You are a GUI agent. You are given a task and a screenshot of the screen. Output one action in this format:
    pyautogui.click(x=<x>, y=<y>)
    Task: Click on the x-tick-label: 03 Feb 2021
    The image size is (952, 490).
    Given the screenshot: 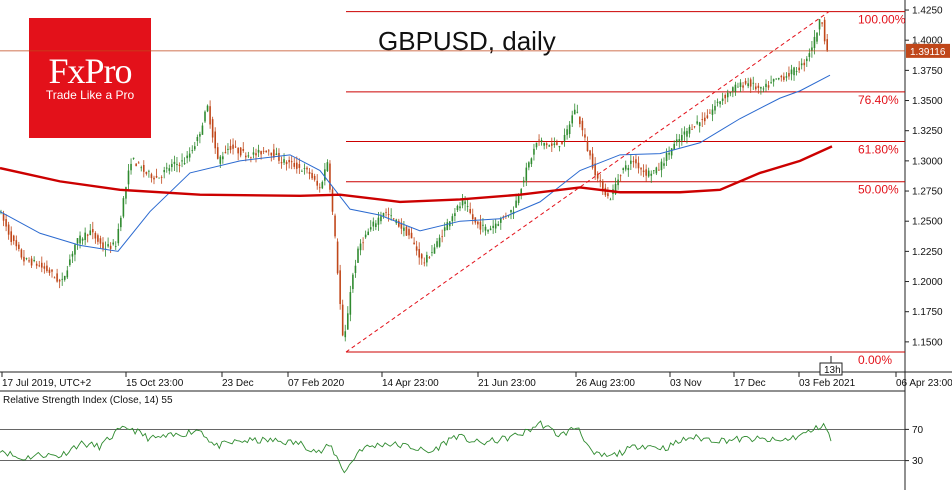 What is the action you would take?
    pyautogui.click(x=827, y=383)
    